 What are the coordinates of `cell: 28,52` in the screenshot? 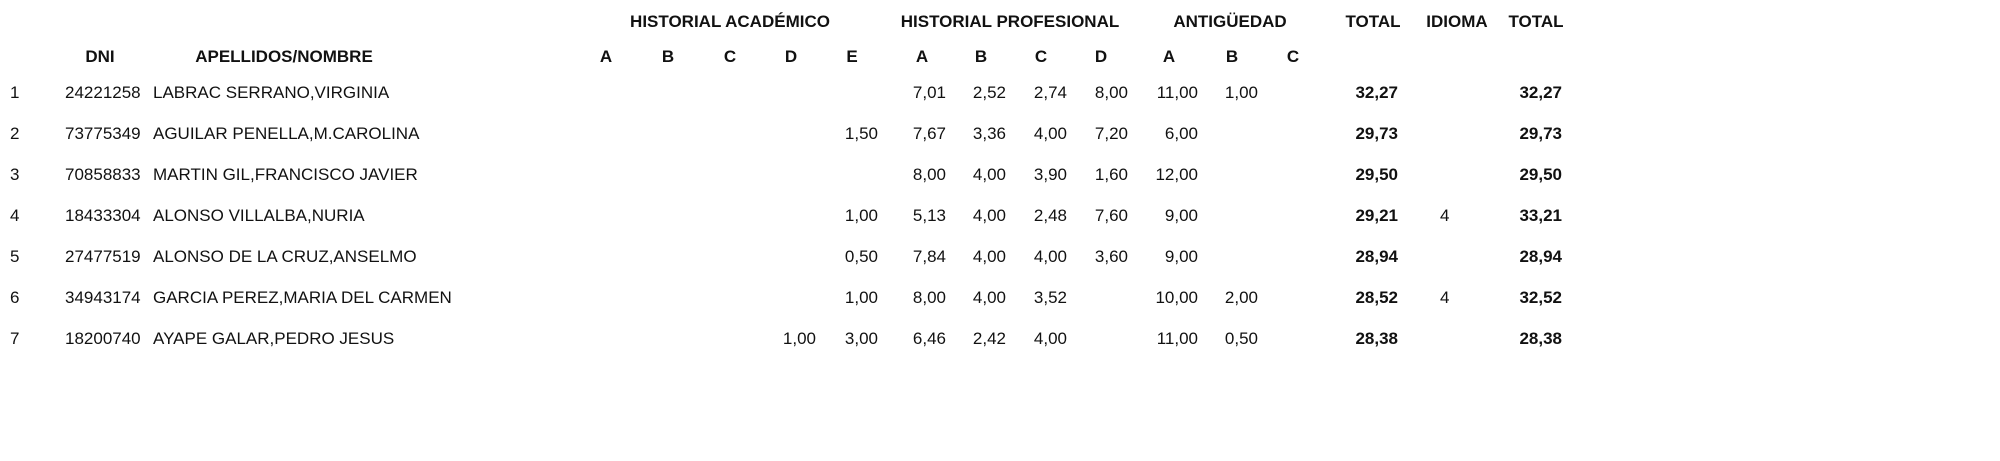 It's located at (1376, 297).